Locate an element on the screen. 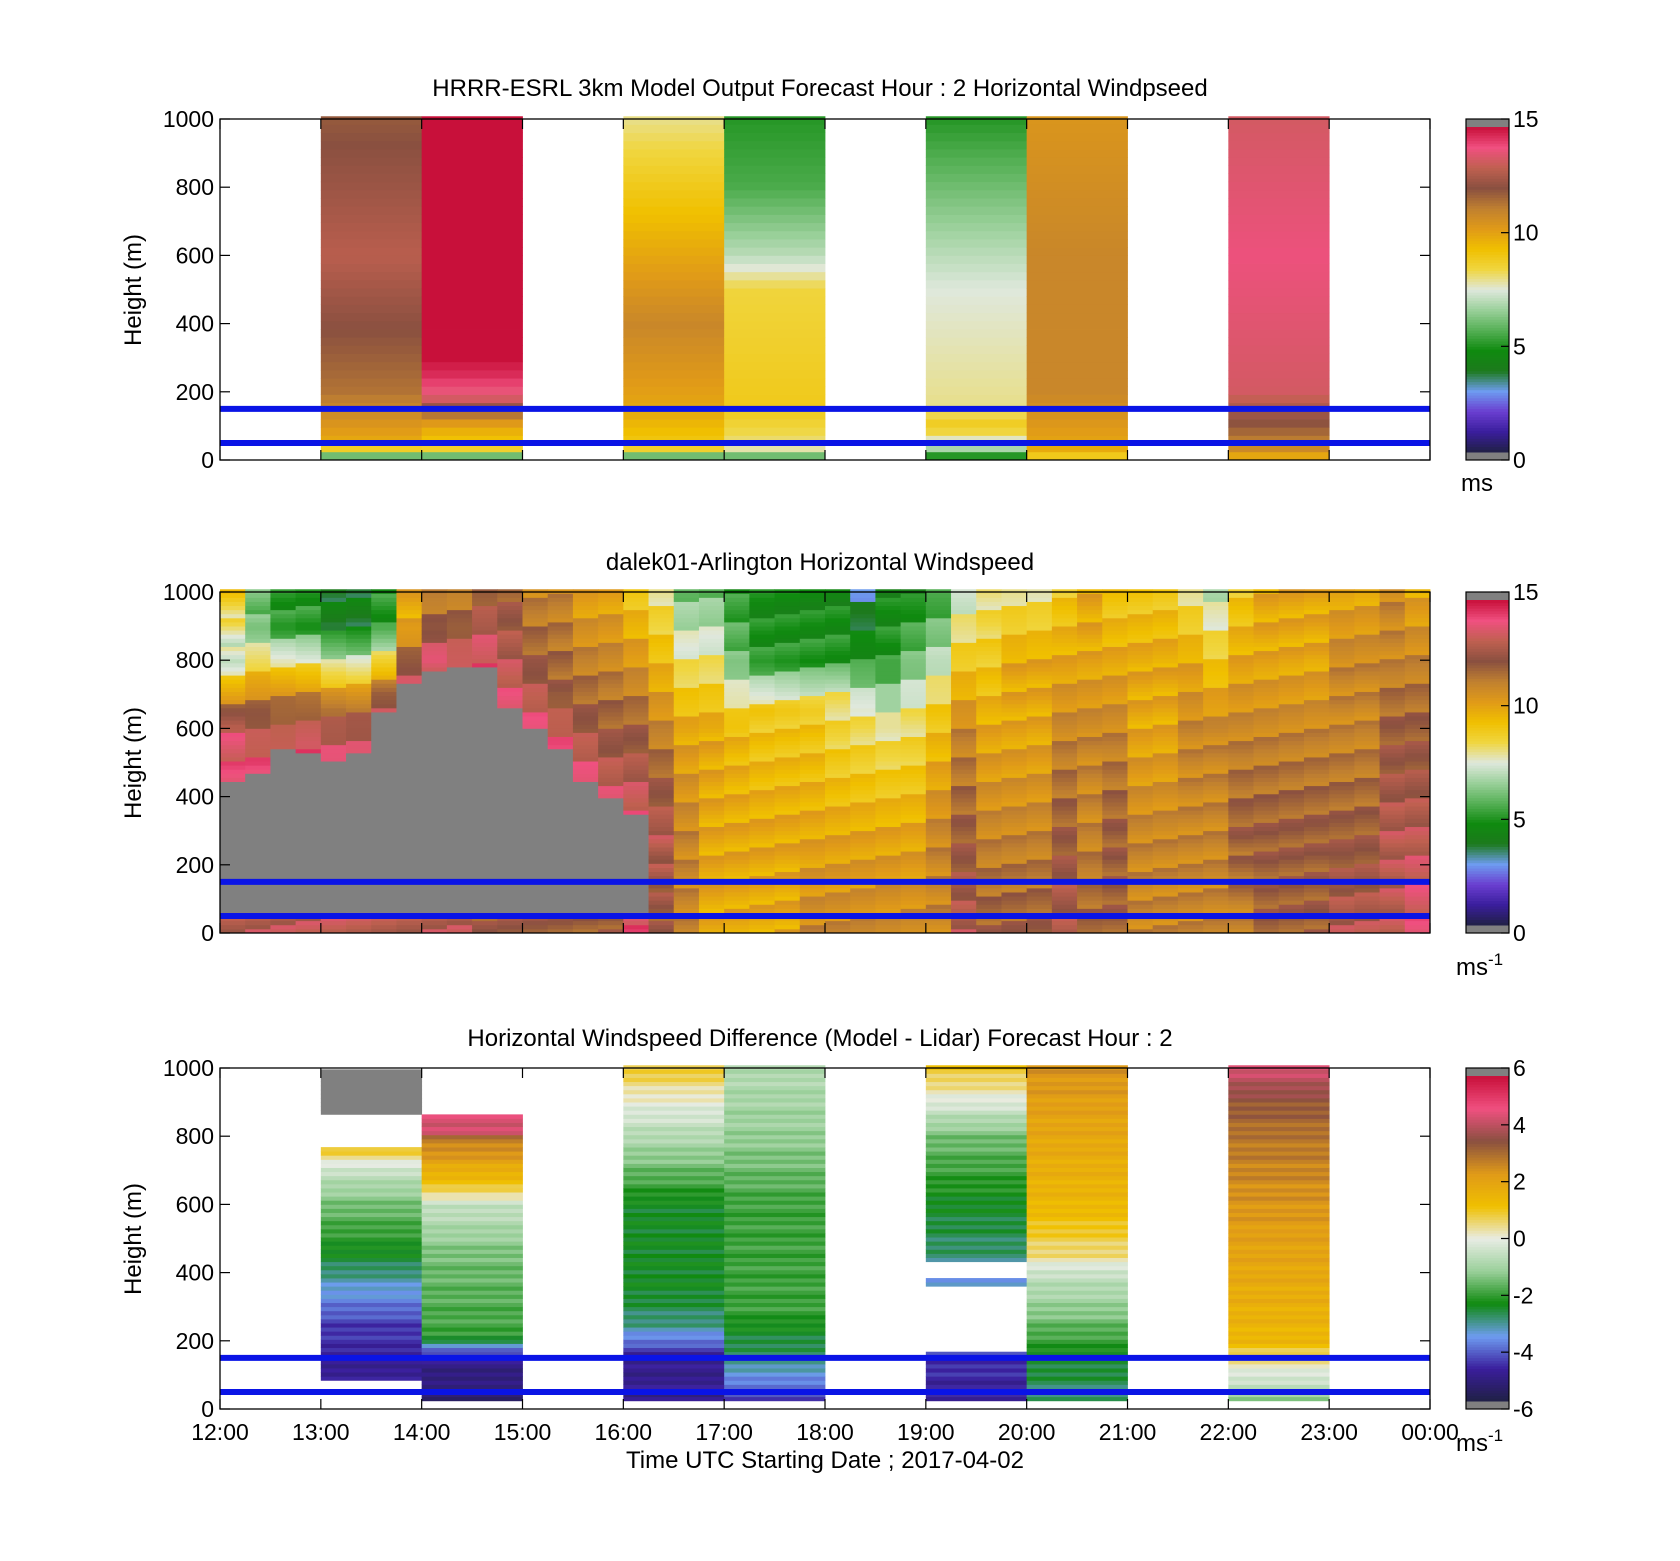 The height and width of the screenshot is (1561, 1680). panel-2-colorbar-unit: ms-1 is located at coordinates (1479, 965).